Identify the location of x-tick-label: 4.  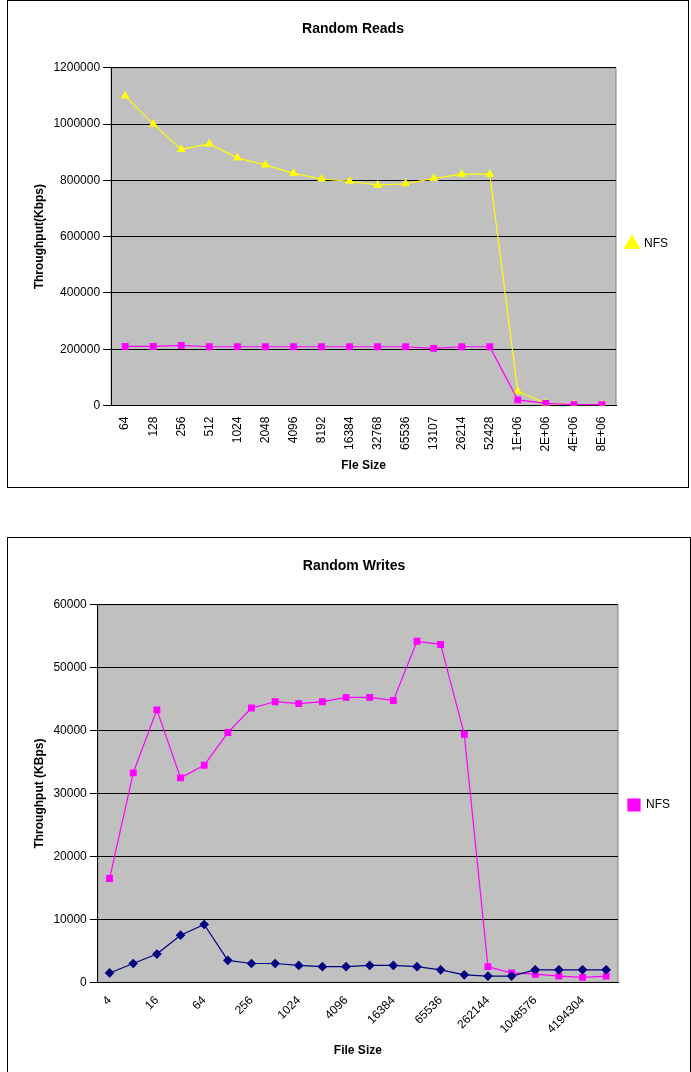
(107, 1000).